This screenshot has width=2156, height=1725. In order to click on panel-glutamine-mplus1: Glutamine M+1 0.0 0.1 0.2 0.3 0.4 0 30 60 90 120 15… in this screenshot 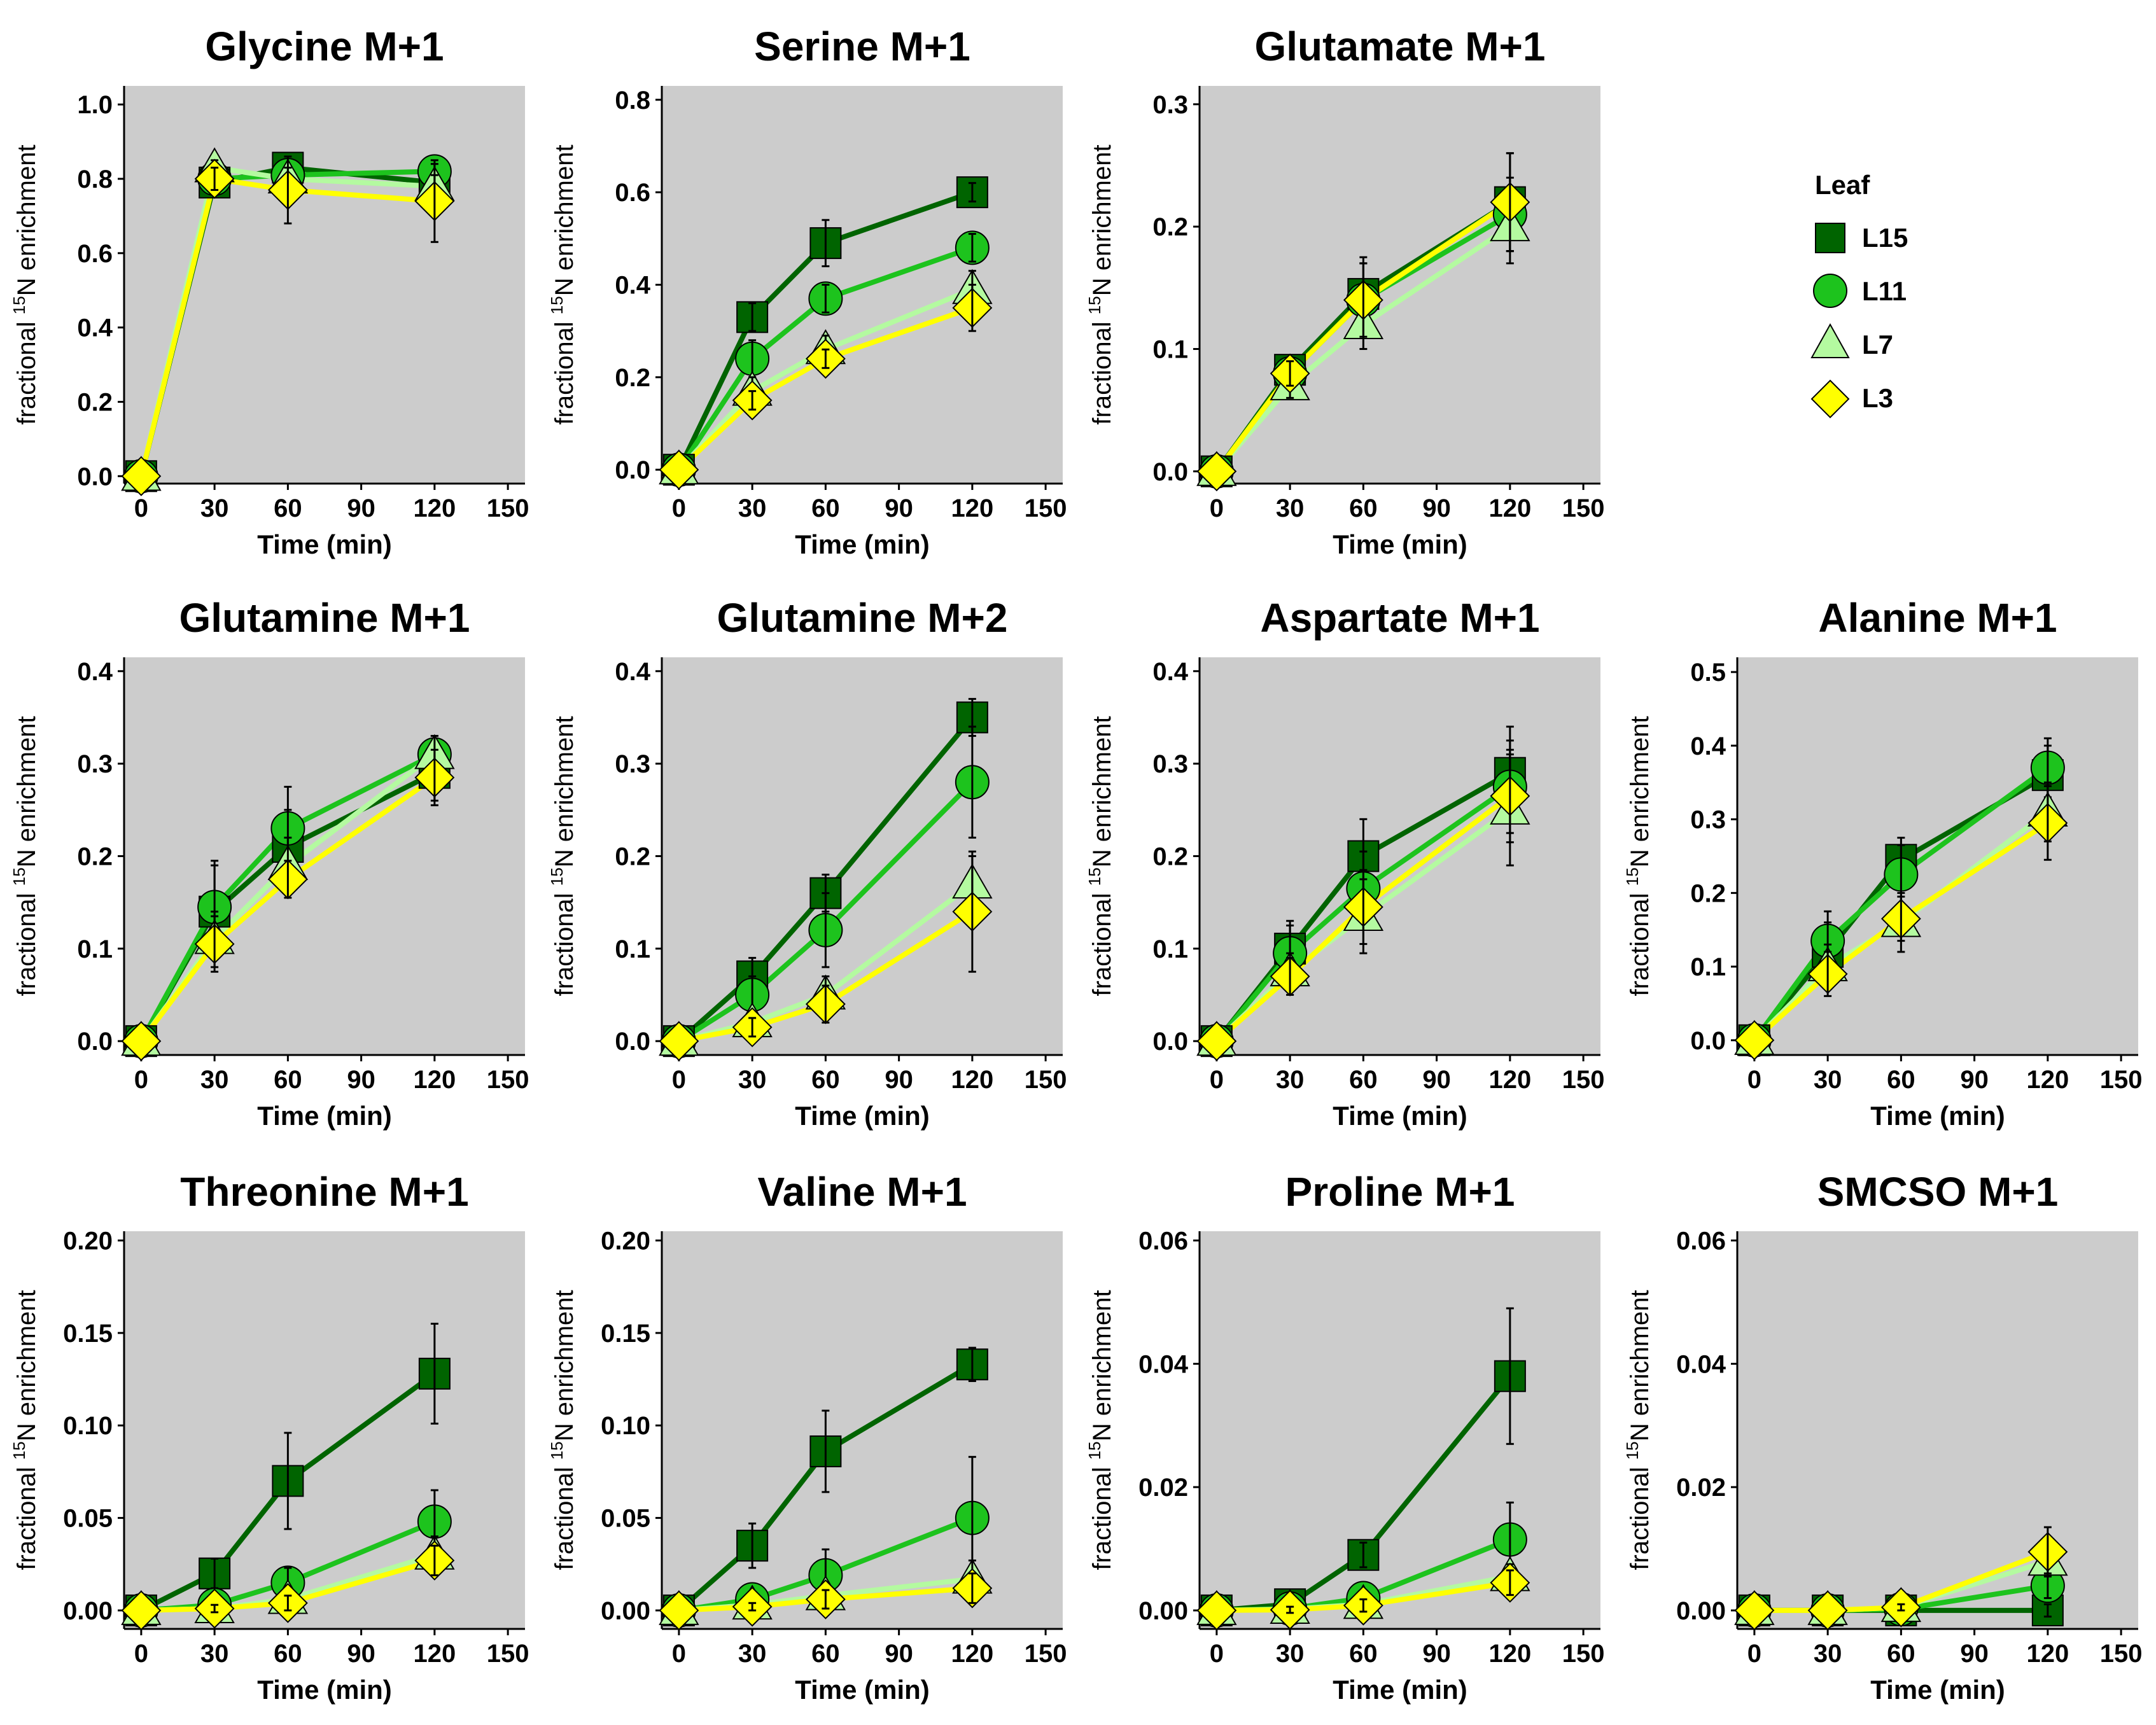, I will do `click(269, 863)`.